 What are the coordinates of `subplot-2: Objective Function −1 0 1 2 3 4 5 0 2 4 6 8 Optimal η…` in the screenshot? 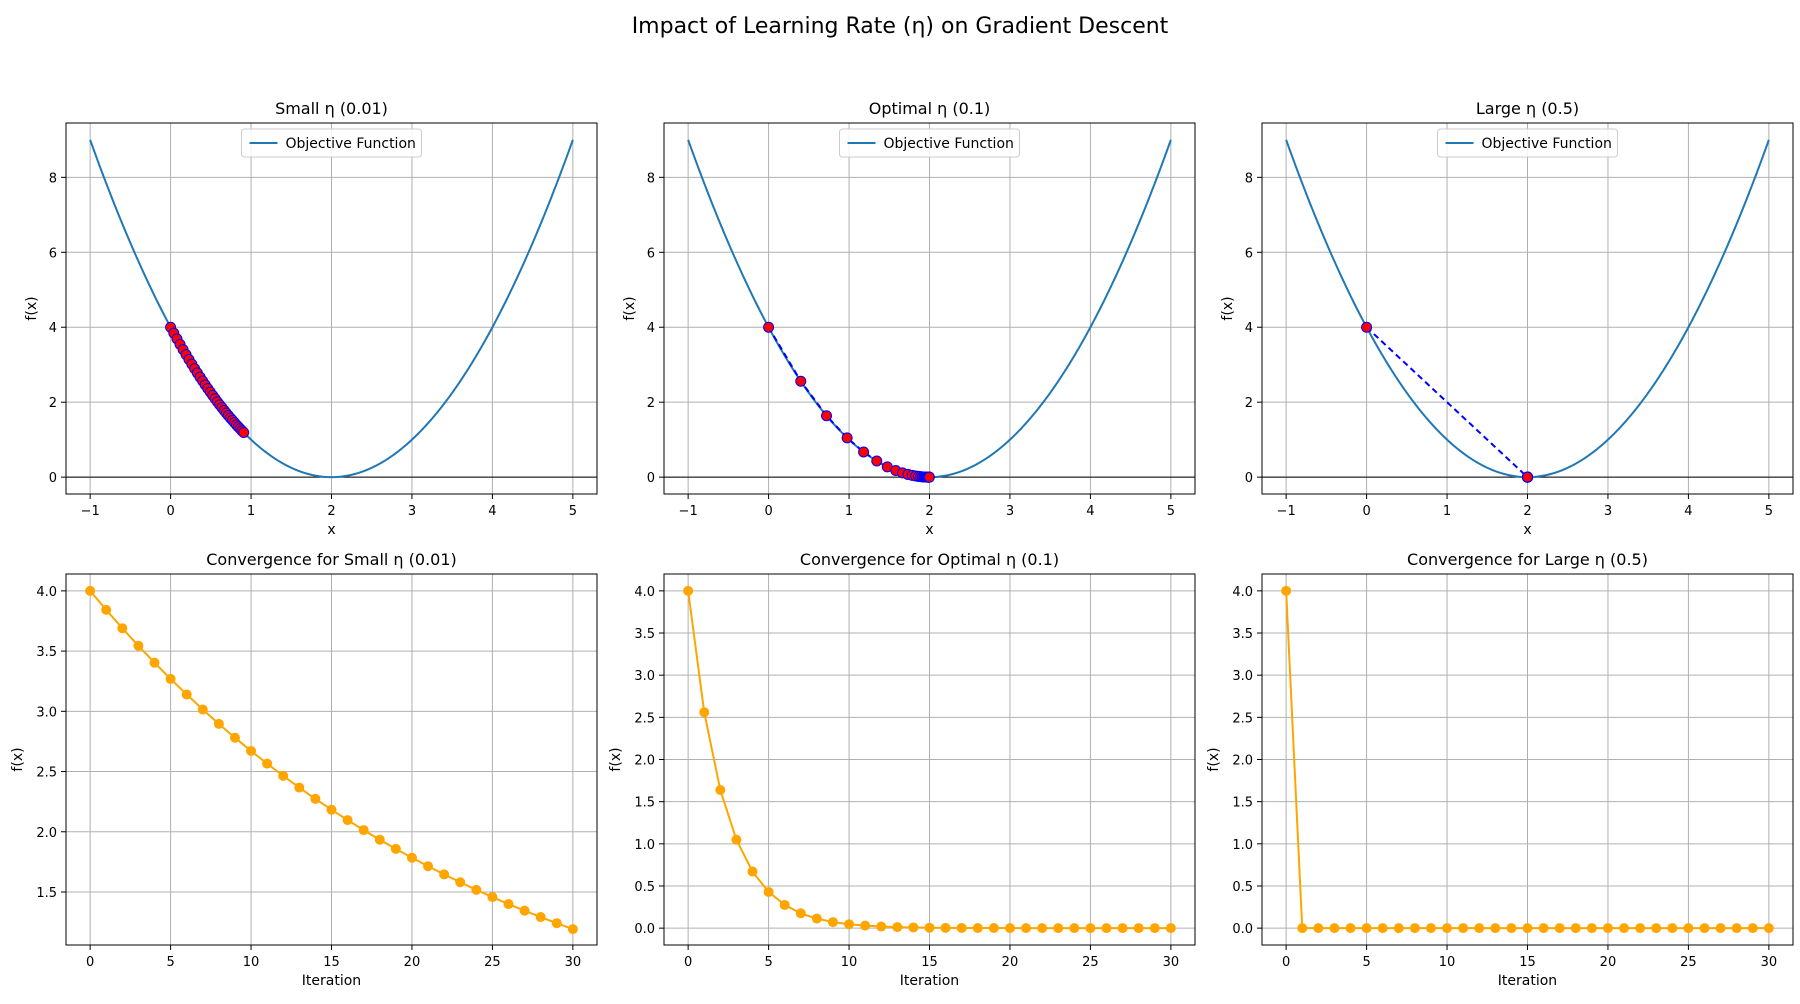 It's located at (909, 318).